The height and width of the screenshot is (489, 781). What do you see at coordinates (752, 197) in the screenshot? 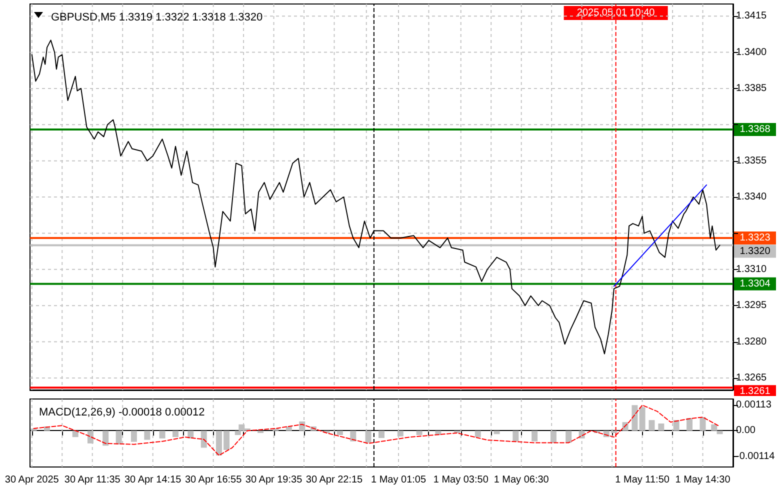
I see `y-tick-label: 1.3340` at bounding box center [752, 197].